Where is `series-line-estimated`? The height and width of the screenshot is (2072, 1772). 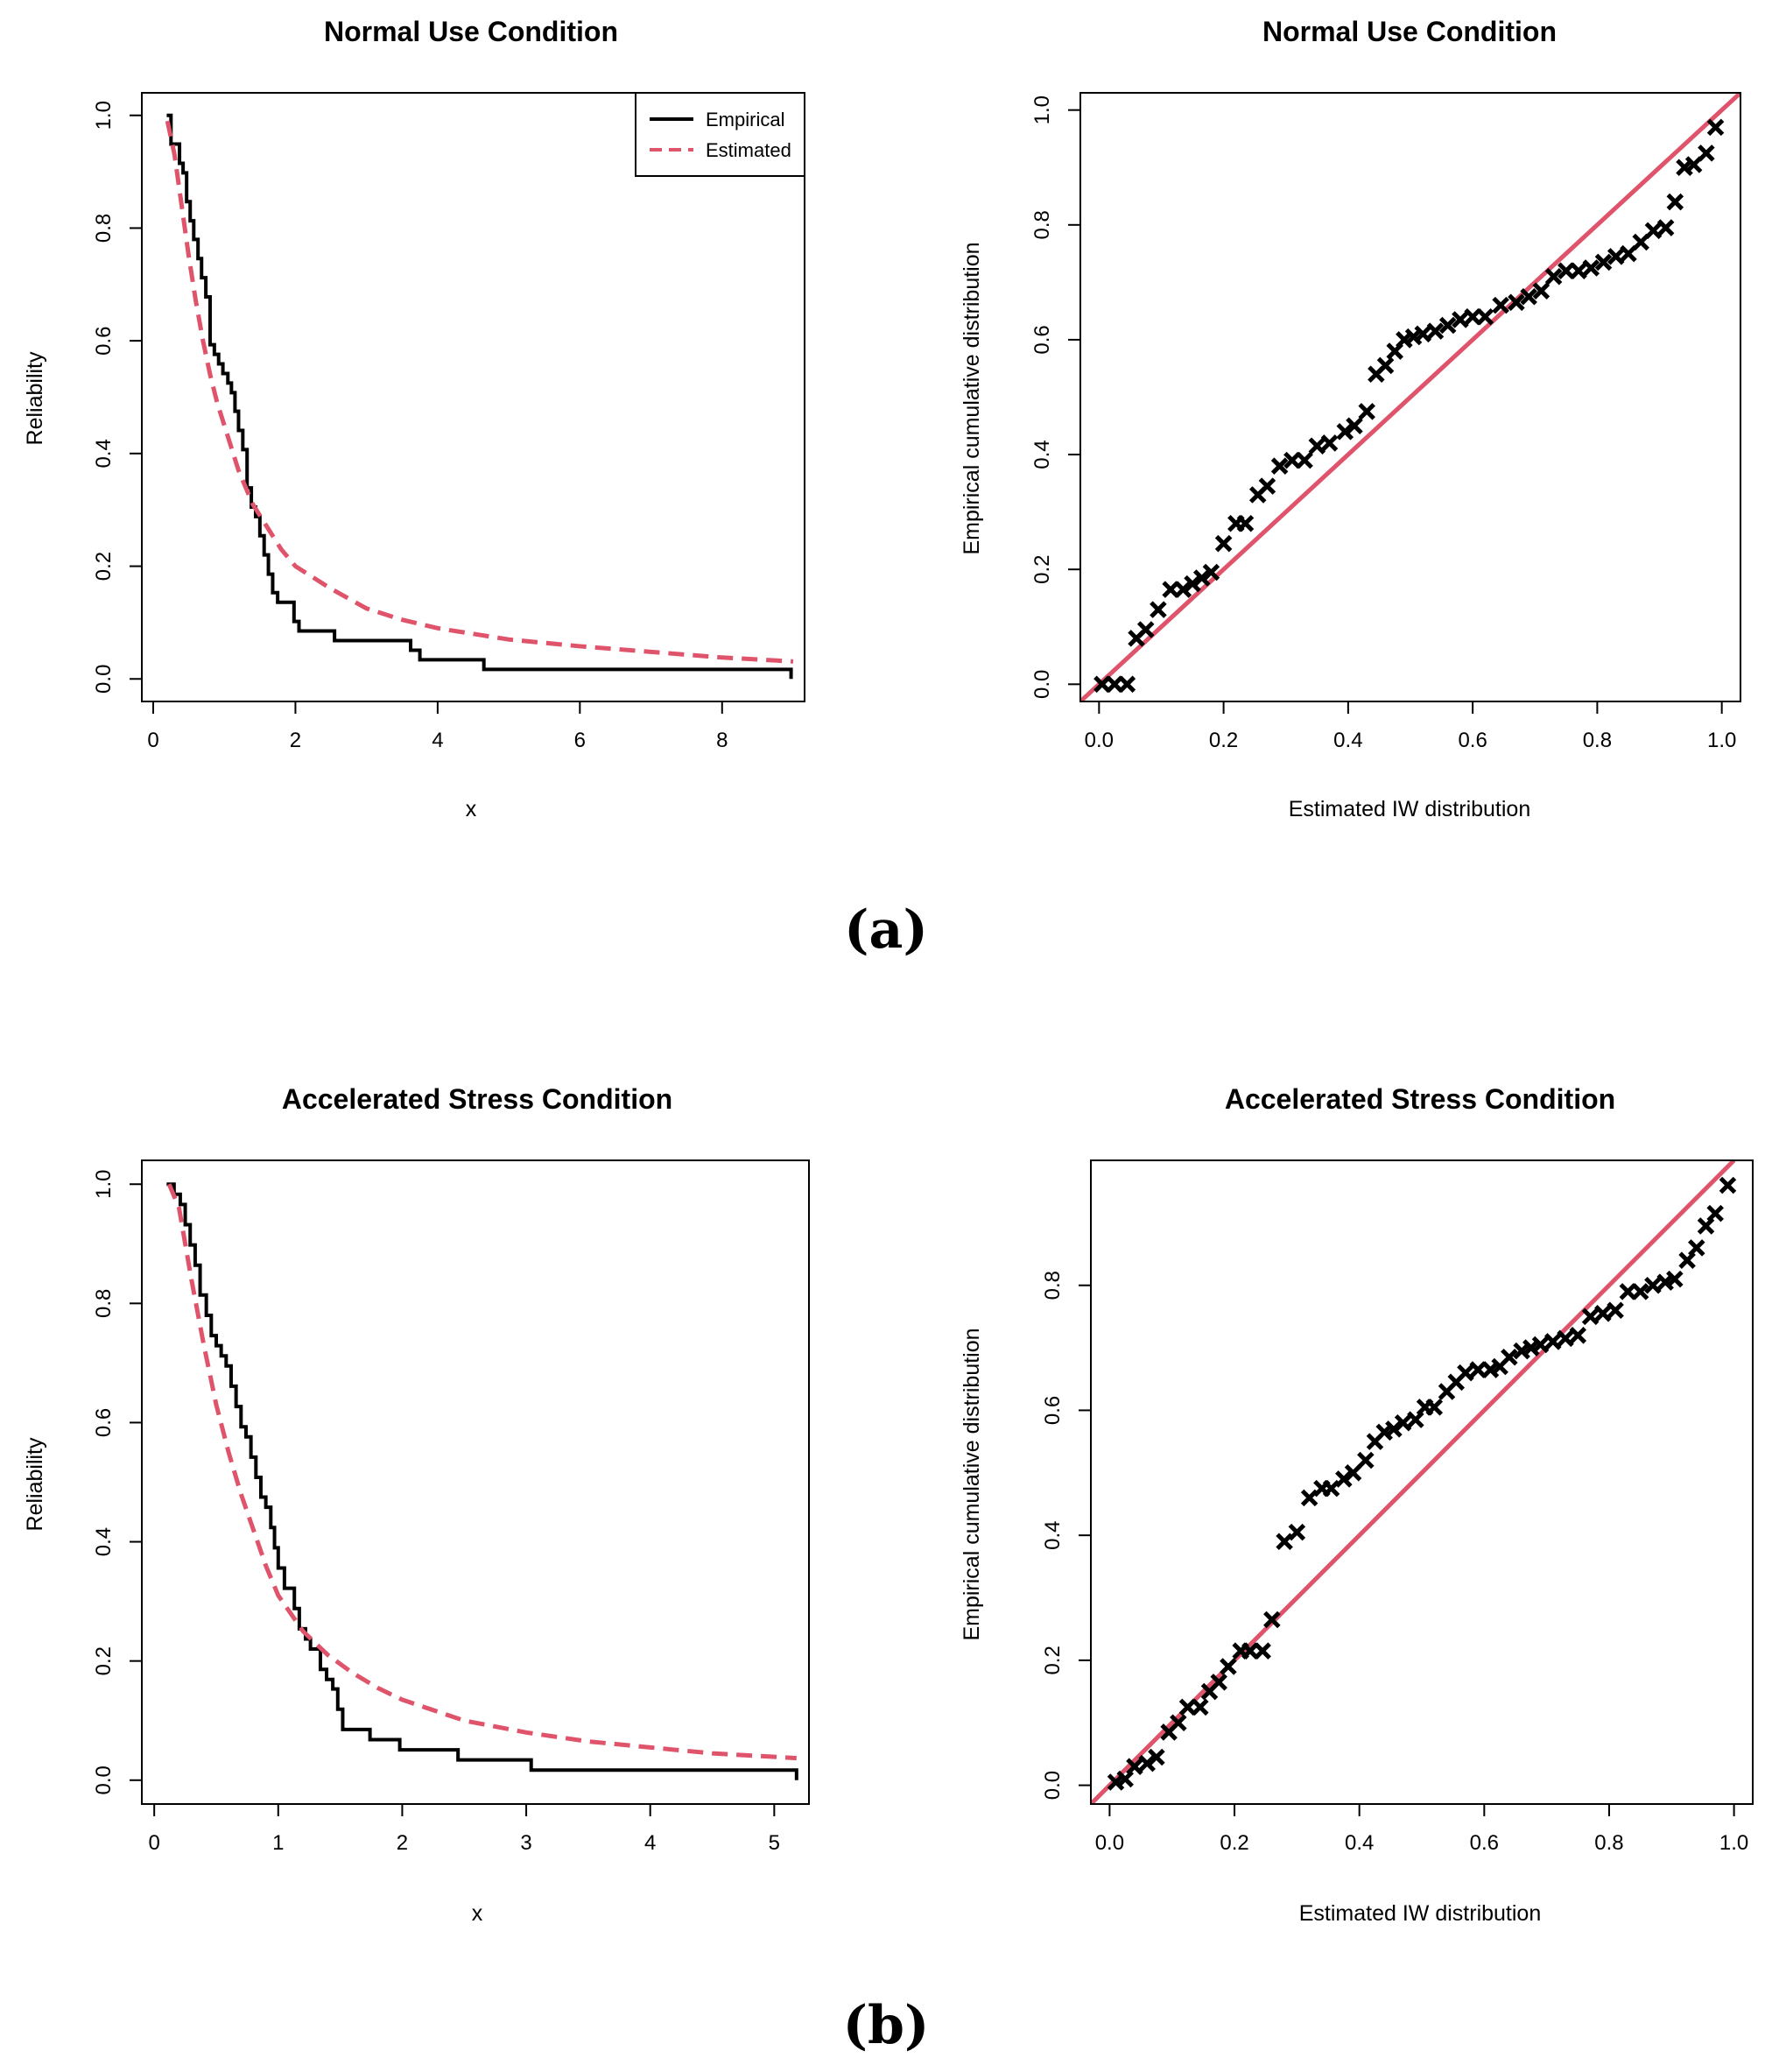 series-line-estimated is located at coordinates (480, 392).